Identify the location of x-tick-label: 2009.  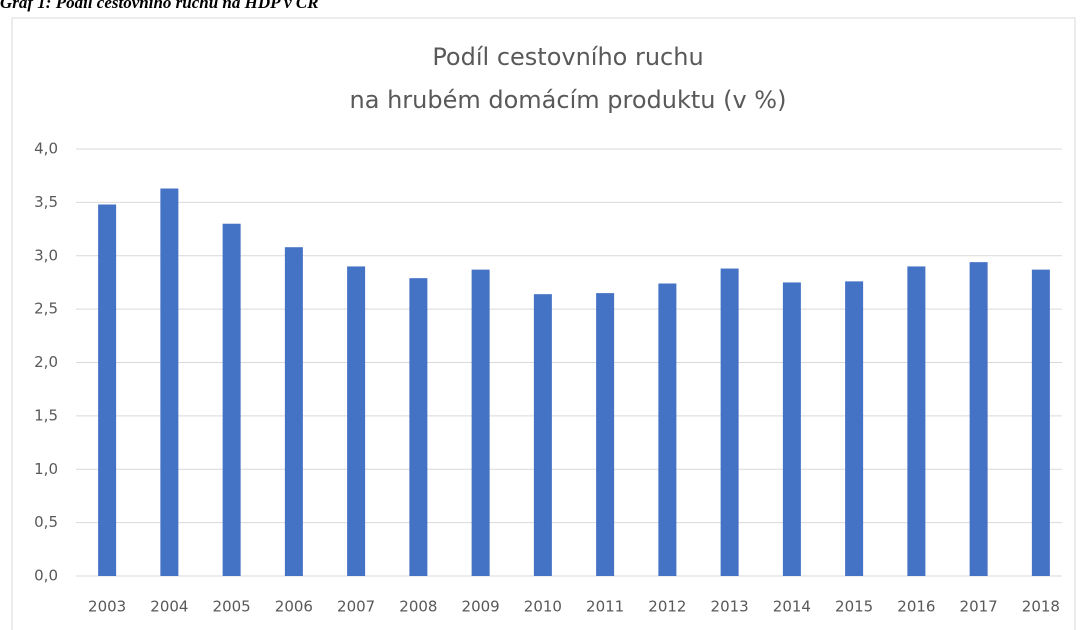
(481, 607).